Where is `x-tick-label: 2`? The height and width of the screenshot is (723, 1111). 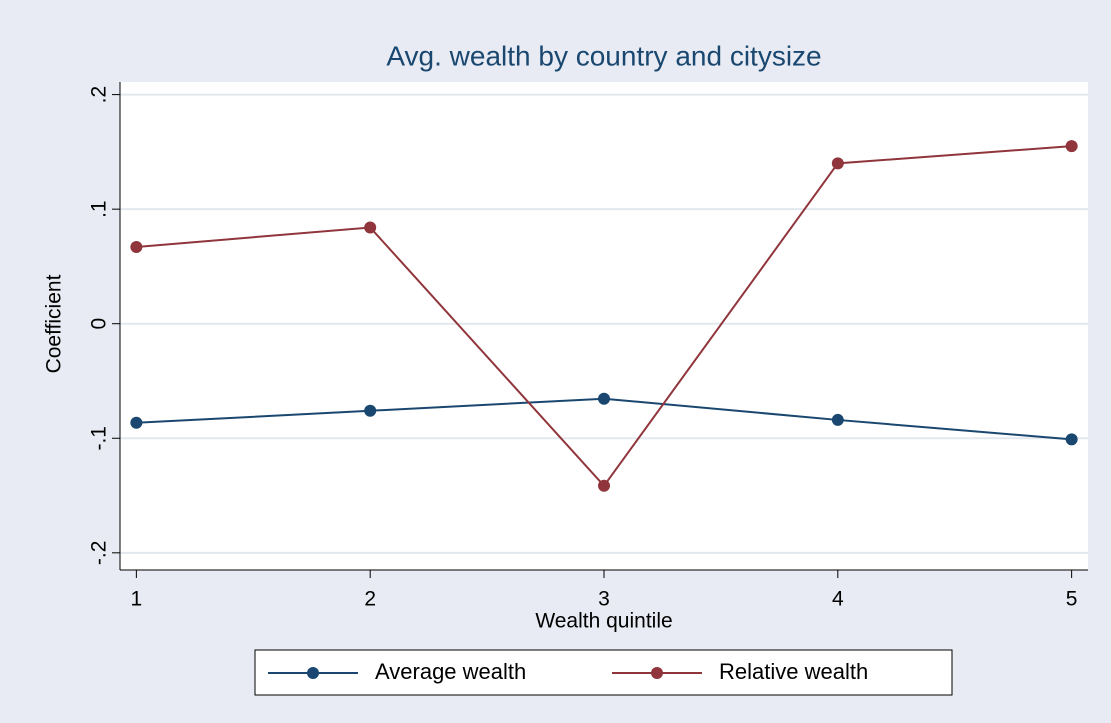
x-tick-label: 2 is located at coordinates (370, 599).